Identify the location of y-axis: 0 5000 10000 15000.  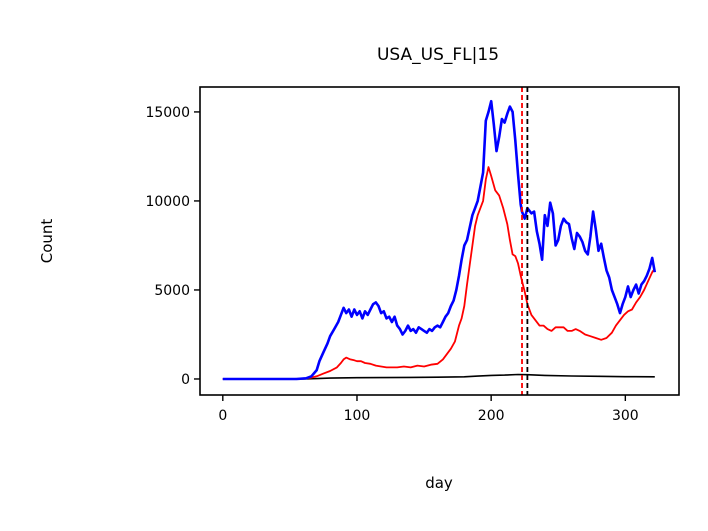
(172, 246).